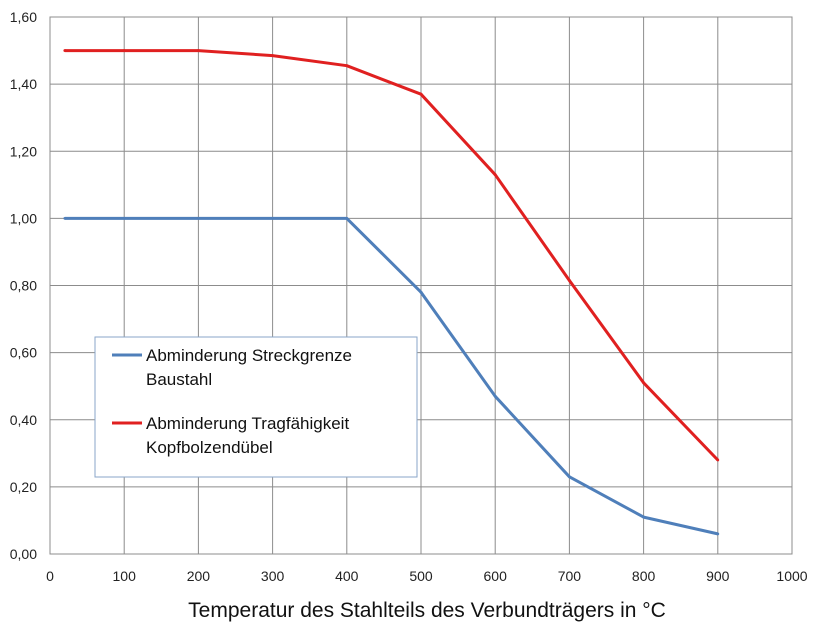  What do you see at coordinates (199, 576) in the screenshot?
I see `x-tick-label: 200` at bounding box center [199, 576].